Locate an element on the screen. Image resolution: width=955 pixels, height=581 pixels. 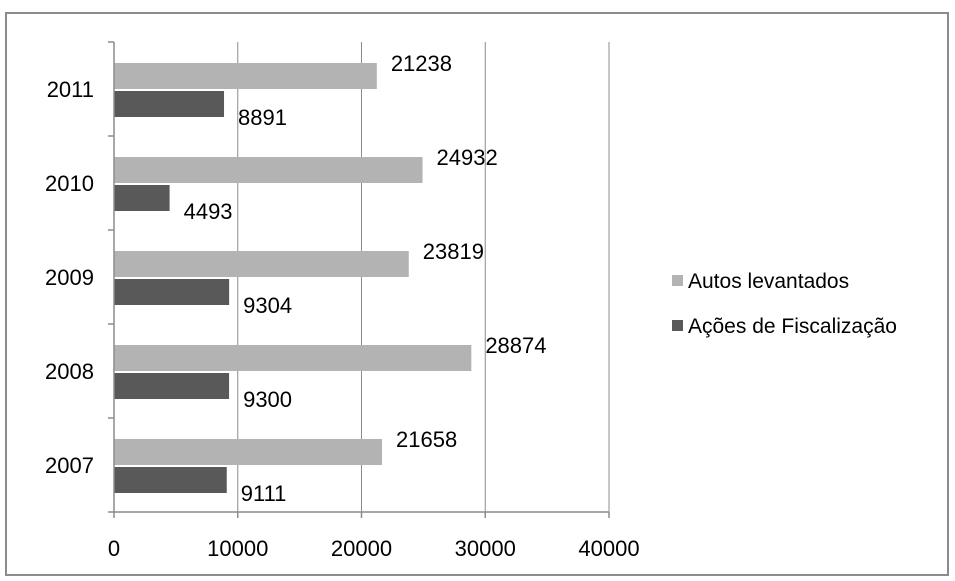
y-tick-label-2009: 2009 is located at coordinates (69, 277).